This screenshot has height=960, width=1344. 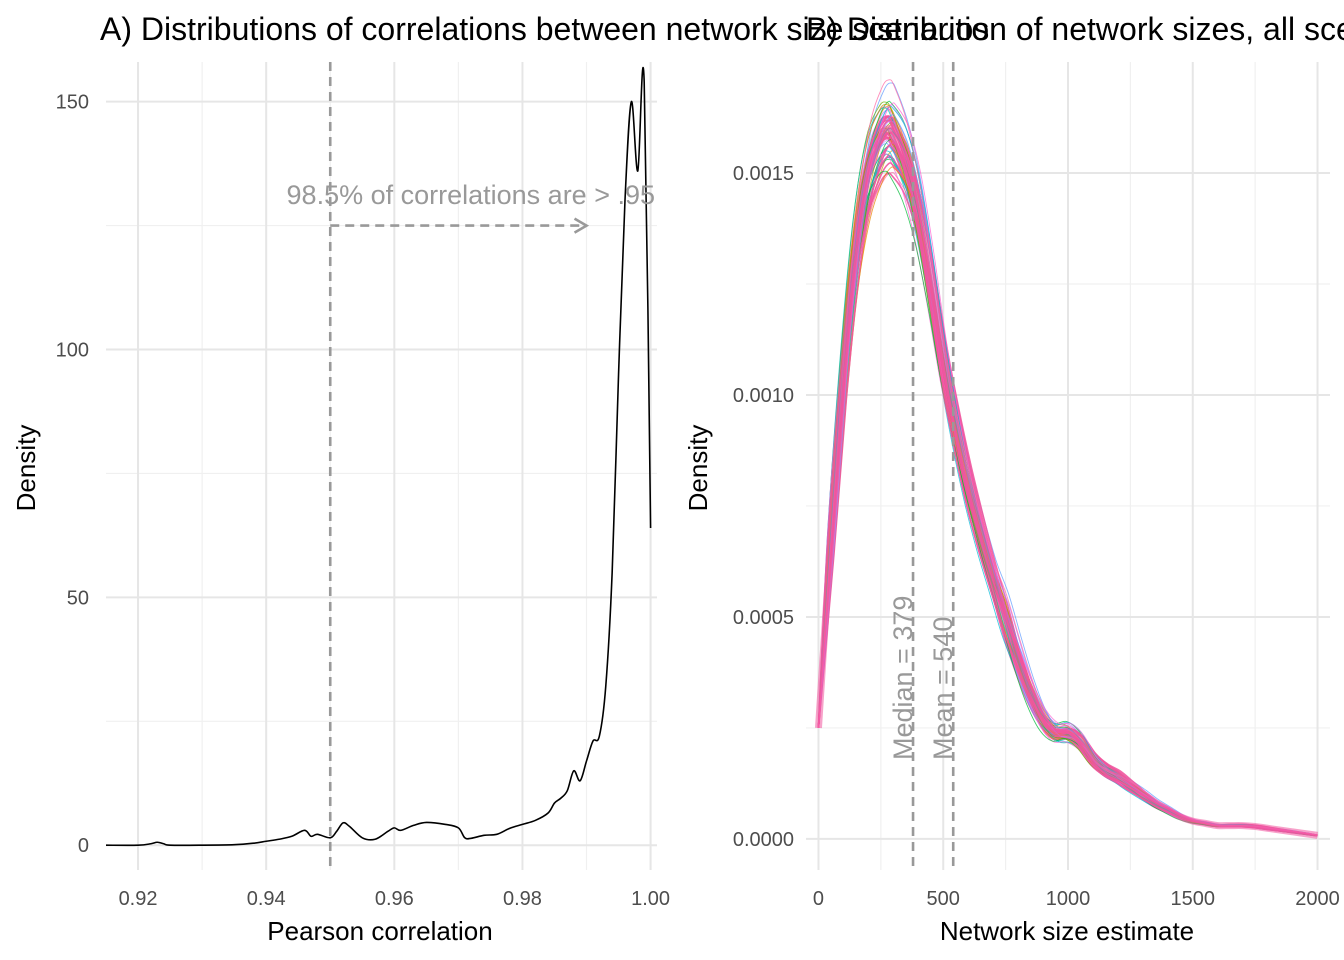 What do you see at coordinates (379, 931) in the screenshot?
I see `panel-a-x-axis-title: Pearson correlation` at bounding box center [379, 931].